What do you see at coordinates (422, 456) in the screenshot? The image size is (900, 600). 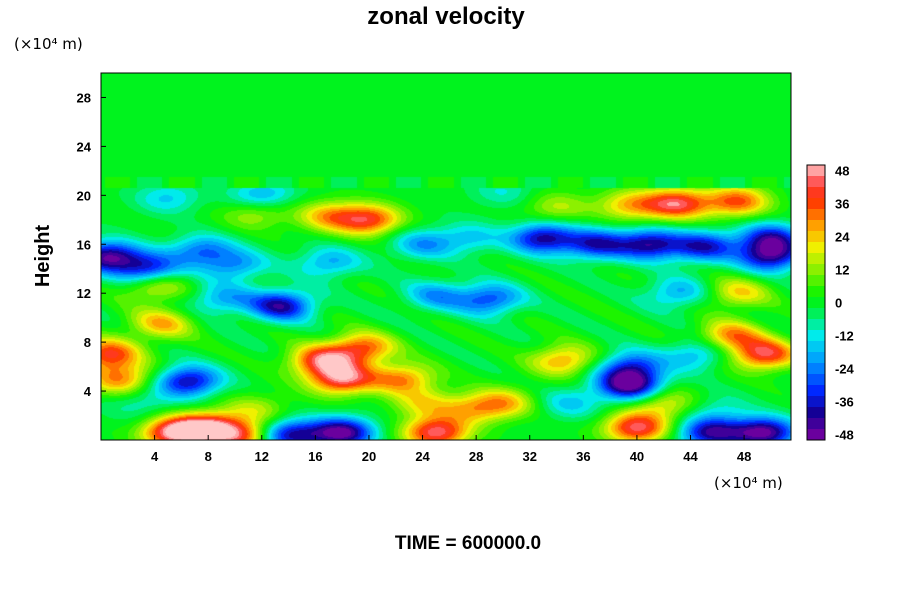 I see `x-tick-label: 24` at bounding box center [422, 456].